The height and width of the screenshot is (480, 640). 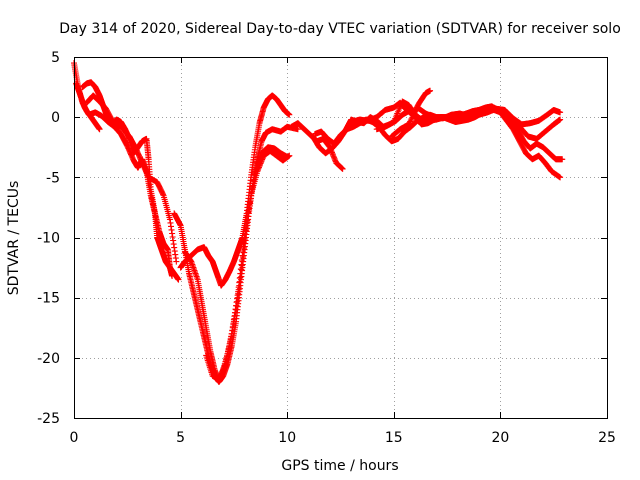 What do you see at coordinates (55, 118) in the screenshot?
I see `y-tick-label: 0` at bounding box center [55, 118].